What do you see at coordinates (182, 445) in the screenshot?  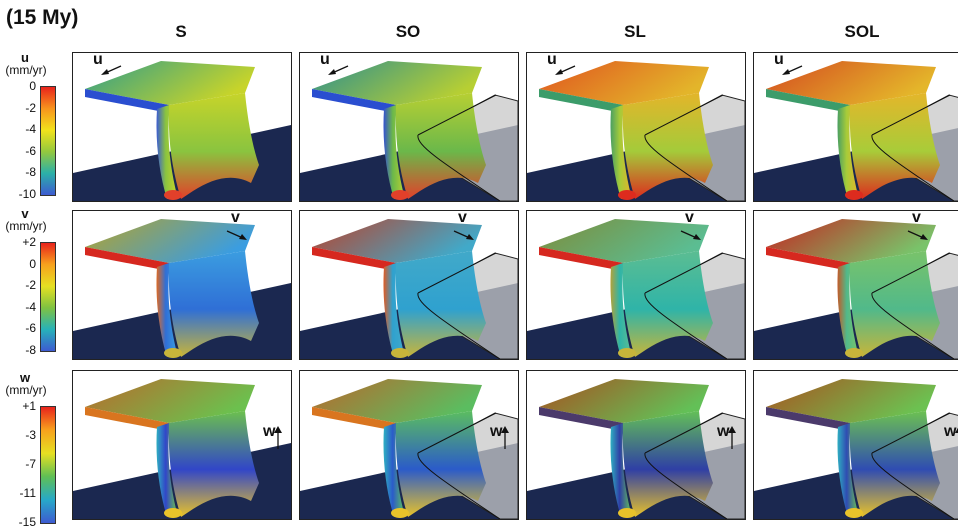 I see `model-panel-w-s: w` at bounding box center [182, 445].